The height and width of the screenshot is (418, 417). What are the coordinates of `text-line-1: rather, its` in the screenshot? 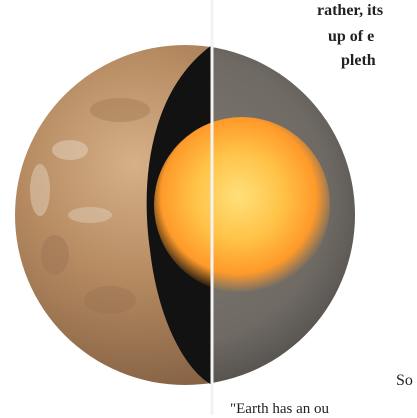 It's located at (350, 10).